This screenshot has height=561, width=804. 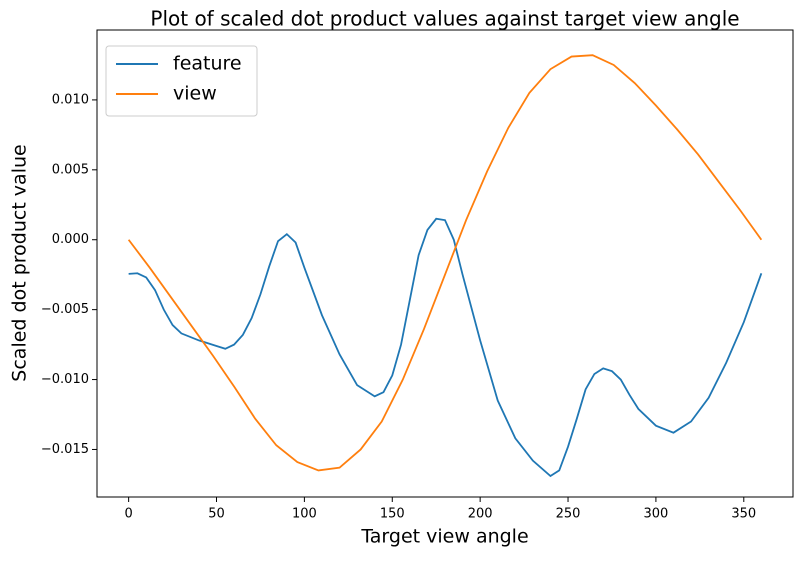 I want to click on x-tick-label: 200, so click(x=480, y=514).